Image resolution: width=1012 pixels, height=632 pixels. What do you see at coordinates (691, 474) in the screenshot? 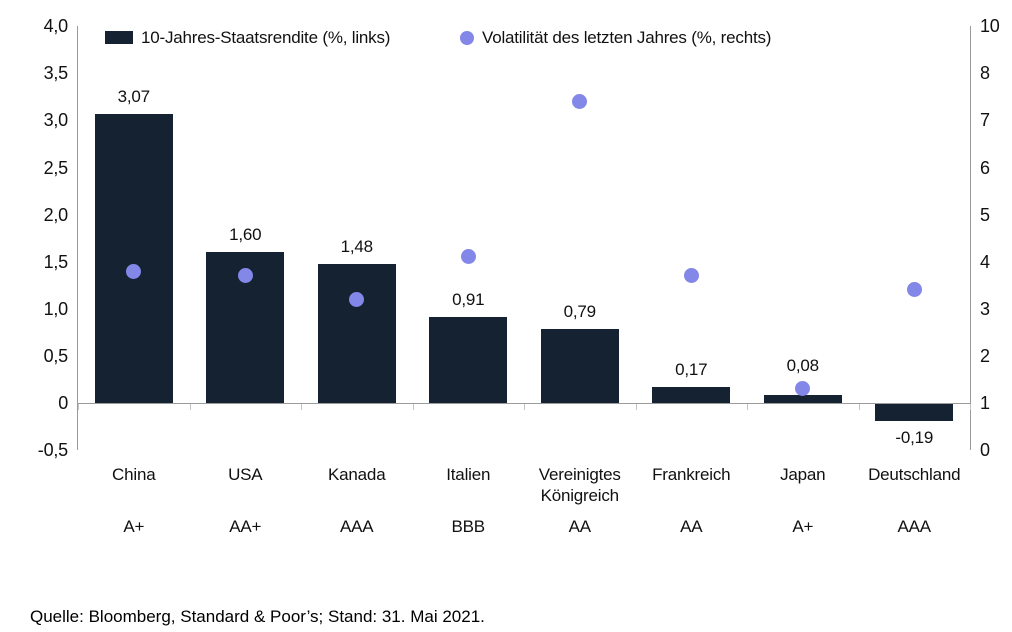
I see `category-label: Frankreich` at bounding box center [691, 474].